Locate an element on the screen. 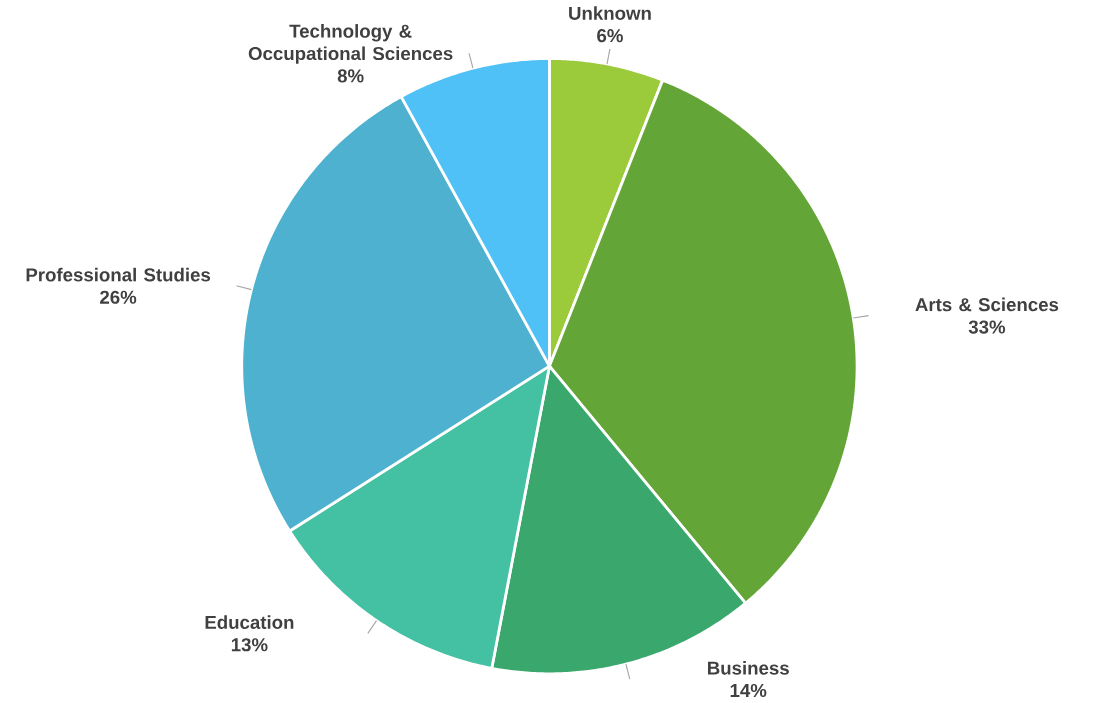  data-label: 8% is located at coordinates (350, 76).